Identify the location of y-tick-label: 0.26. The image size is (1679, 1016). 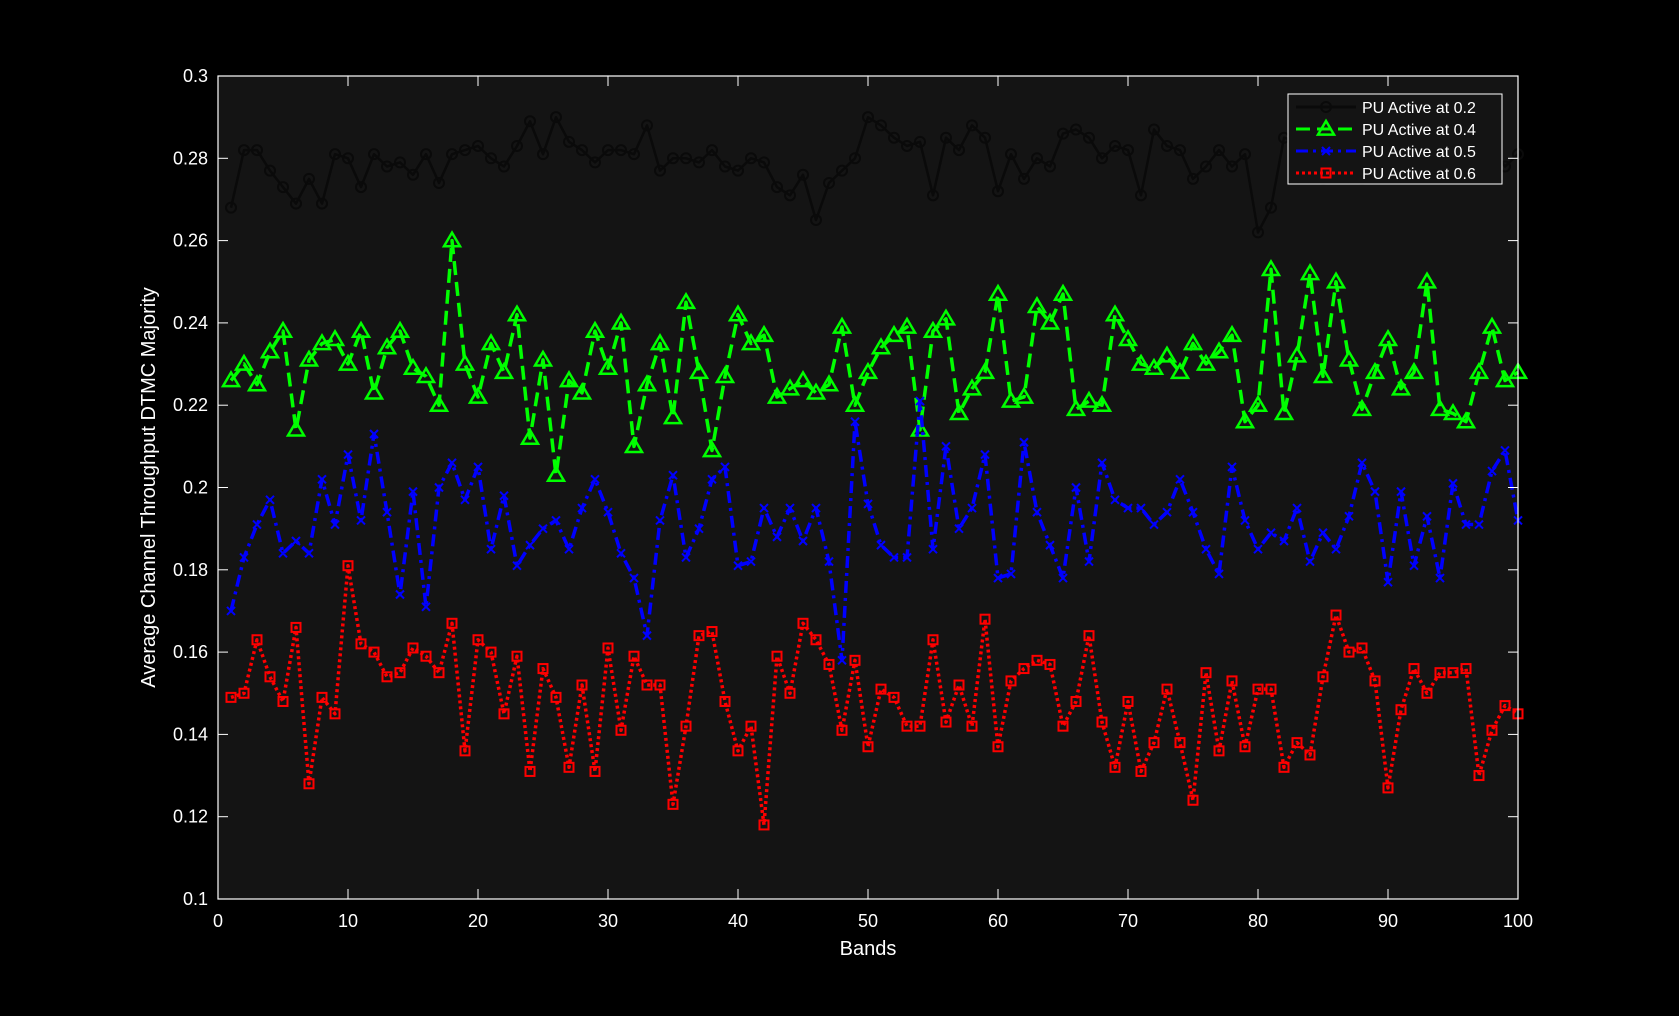
(190, 241).